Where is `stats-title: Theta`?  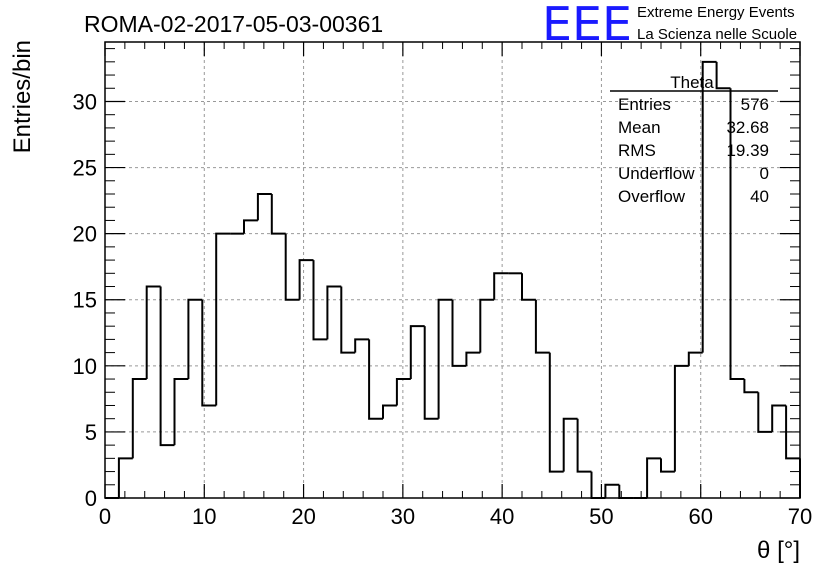 stats-title: Theta is located at coordinates (692, 82).